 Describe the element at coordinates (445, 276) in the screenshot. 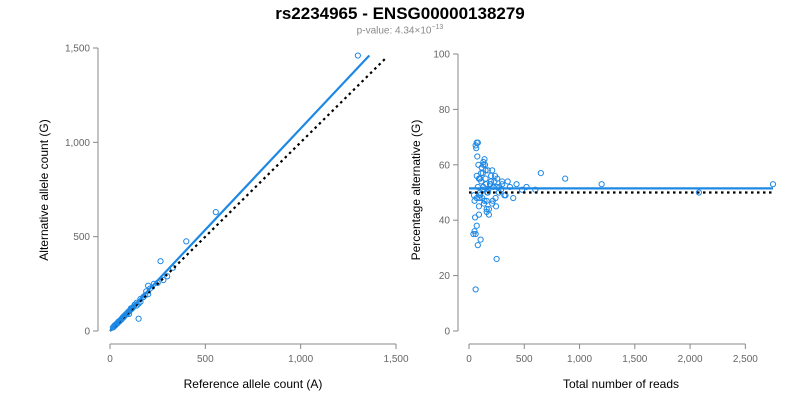

I see `panel2-y-tick-label: 20` at that location.